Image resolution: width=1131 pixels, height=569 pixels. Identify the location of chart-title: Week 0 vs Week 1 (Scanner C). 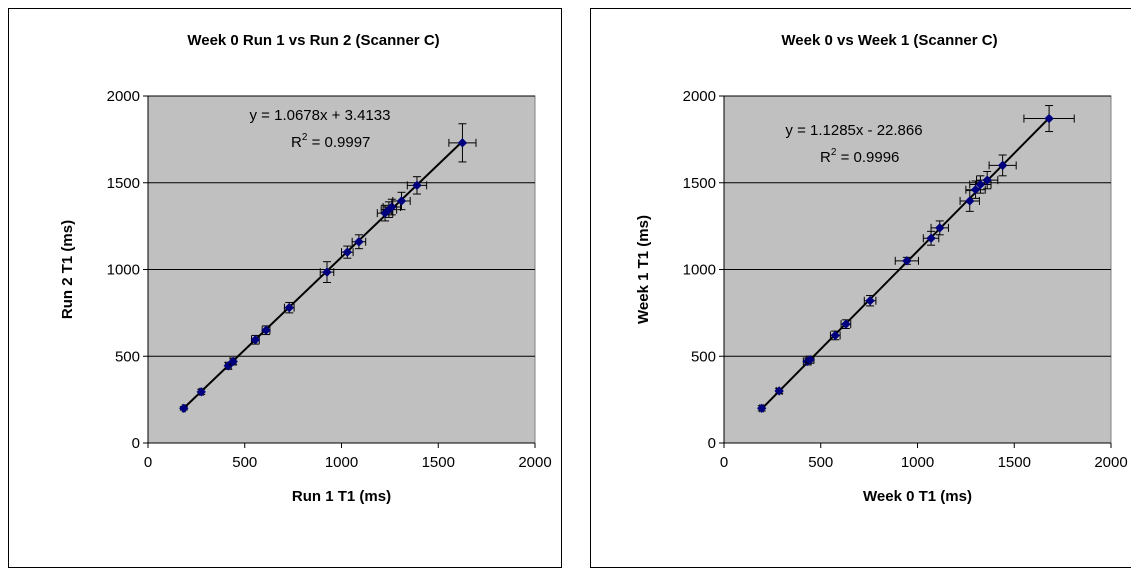
(889, 40).